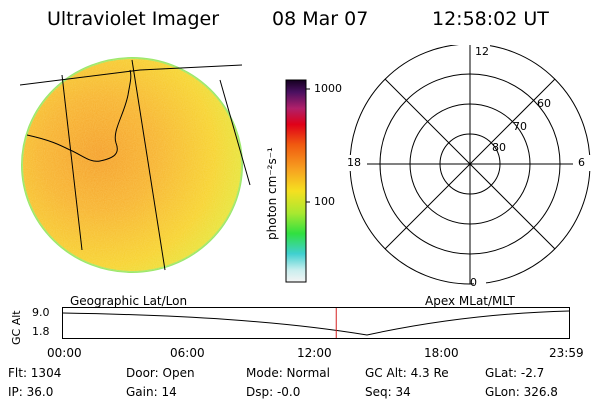 The image size is (600, 400). Describe the element at coordinates (187, 353) in the screenshot. I see `x-tick-0600: 06:00` at that location.